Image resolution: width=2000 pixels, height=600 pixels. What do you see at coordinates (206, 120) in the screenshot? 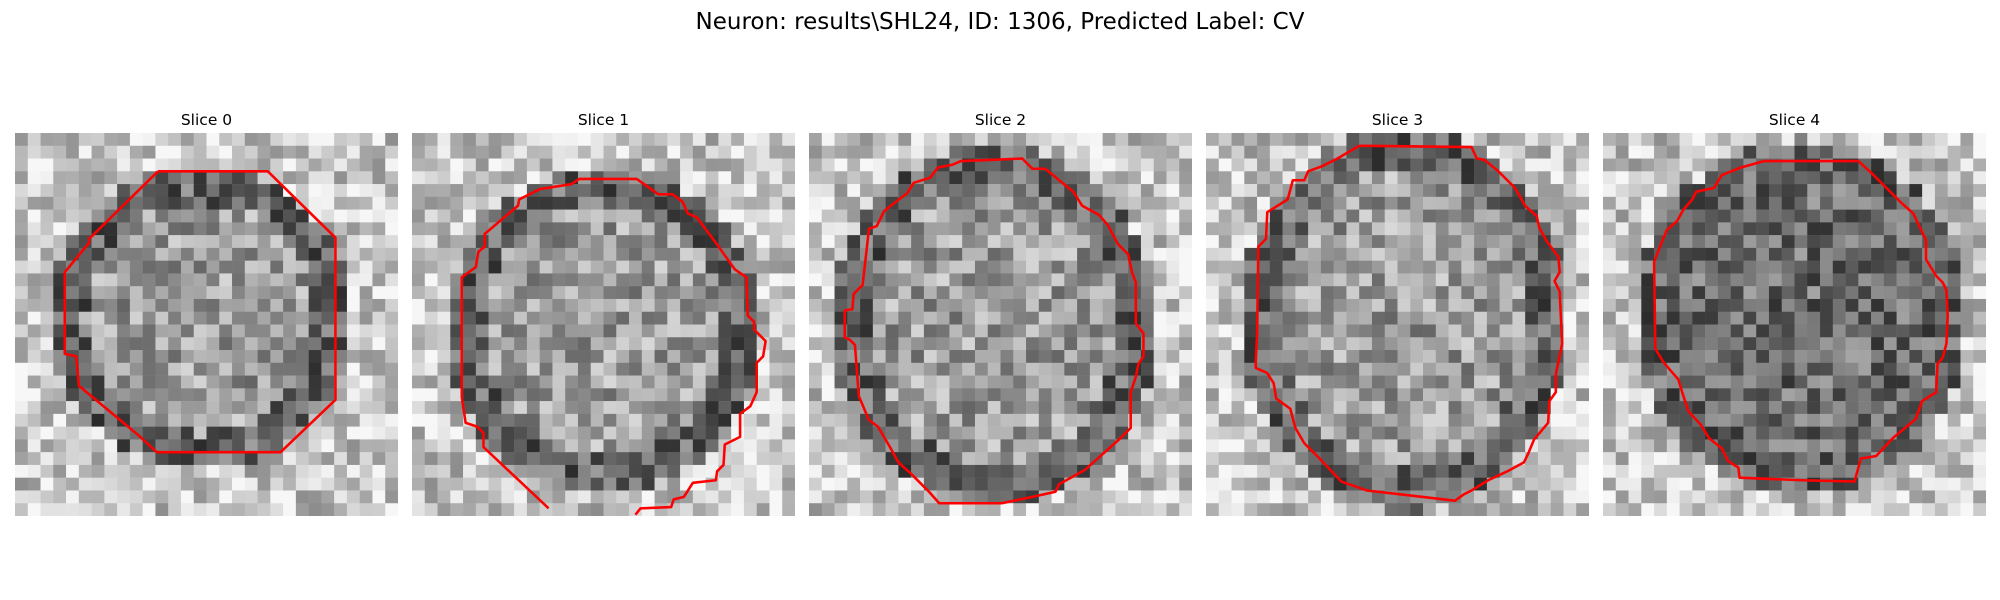
I see `slice-title: Slice 0` at bounding box center [206, 120].